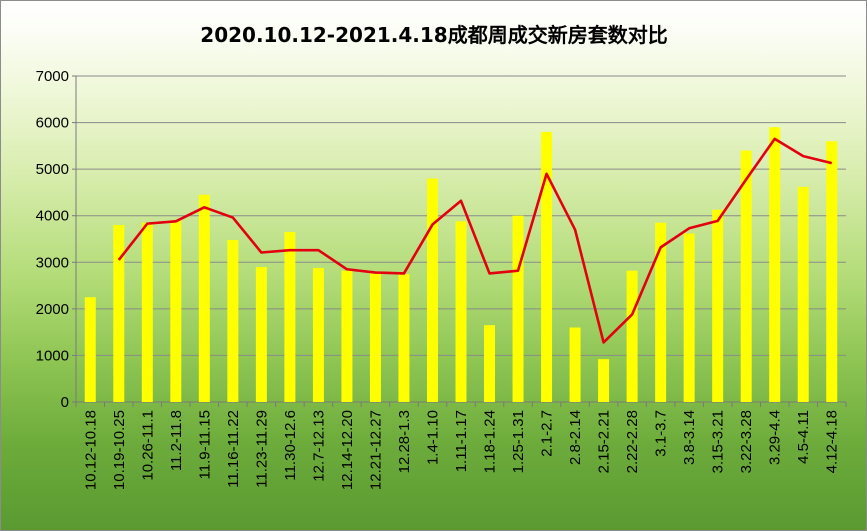 The height and width of the screenshot is (531, 867). I want to click on x-tick-label: 2.1-2.7, so click(547, 433).